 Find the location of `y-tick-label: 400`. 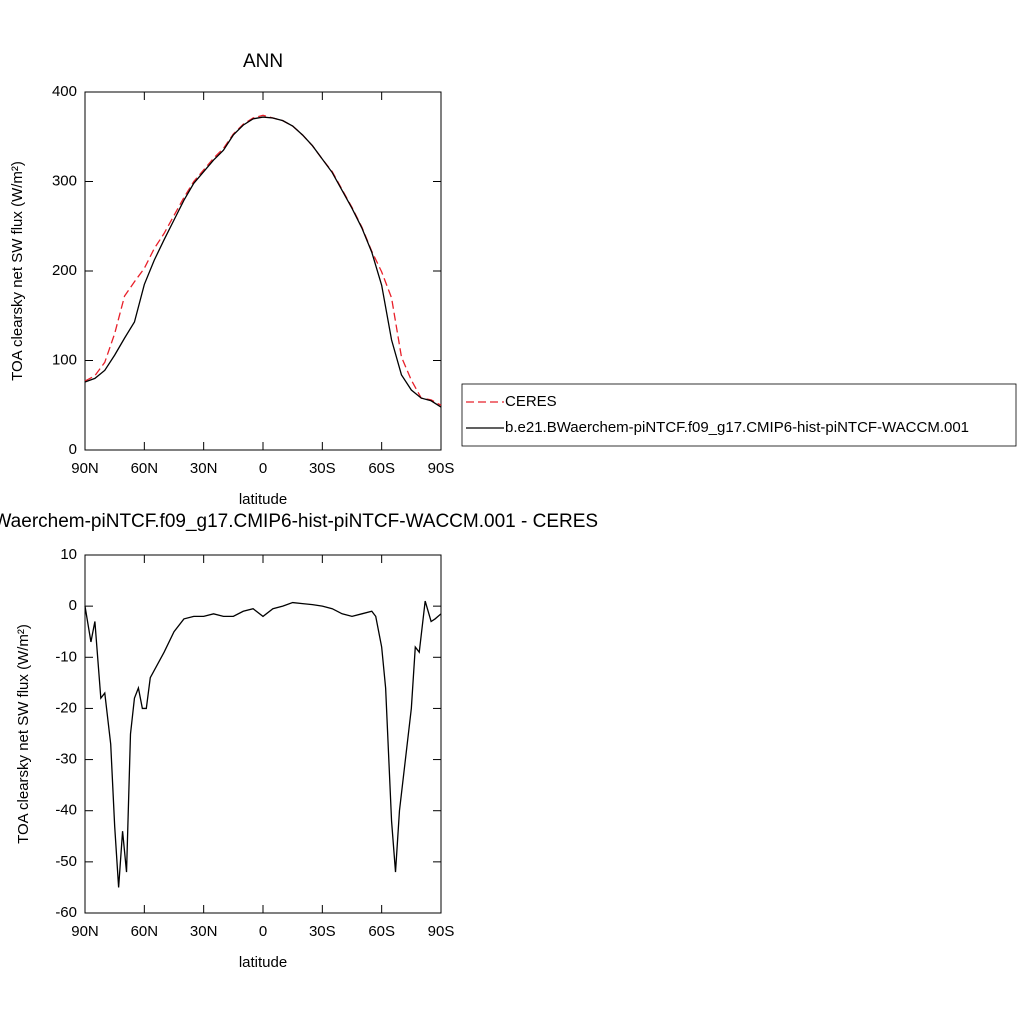

y-tick-label: 400 is located at coordinates (64, 91).